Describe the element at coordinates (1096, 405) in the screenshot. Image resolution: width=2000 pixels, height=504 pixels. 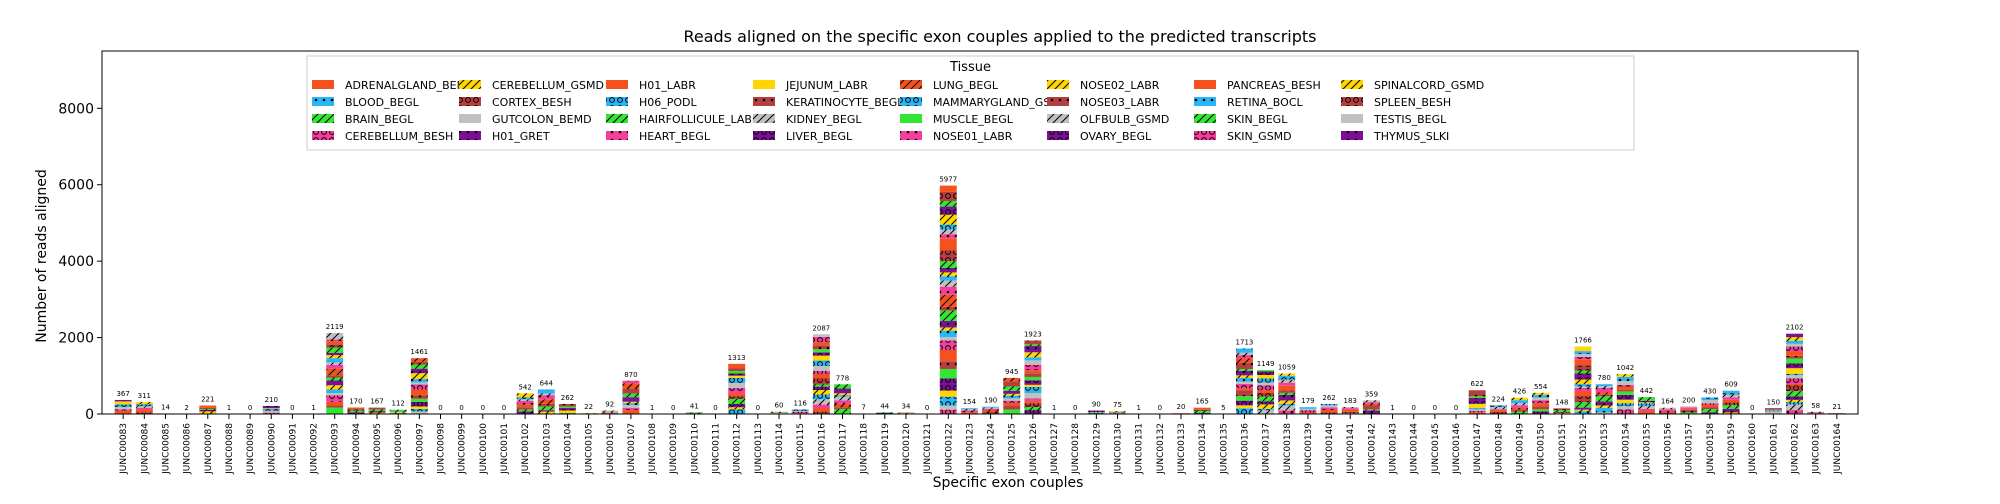
I see `bar-value-label: 90` at that location.